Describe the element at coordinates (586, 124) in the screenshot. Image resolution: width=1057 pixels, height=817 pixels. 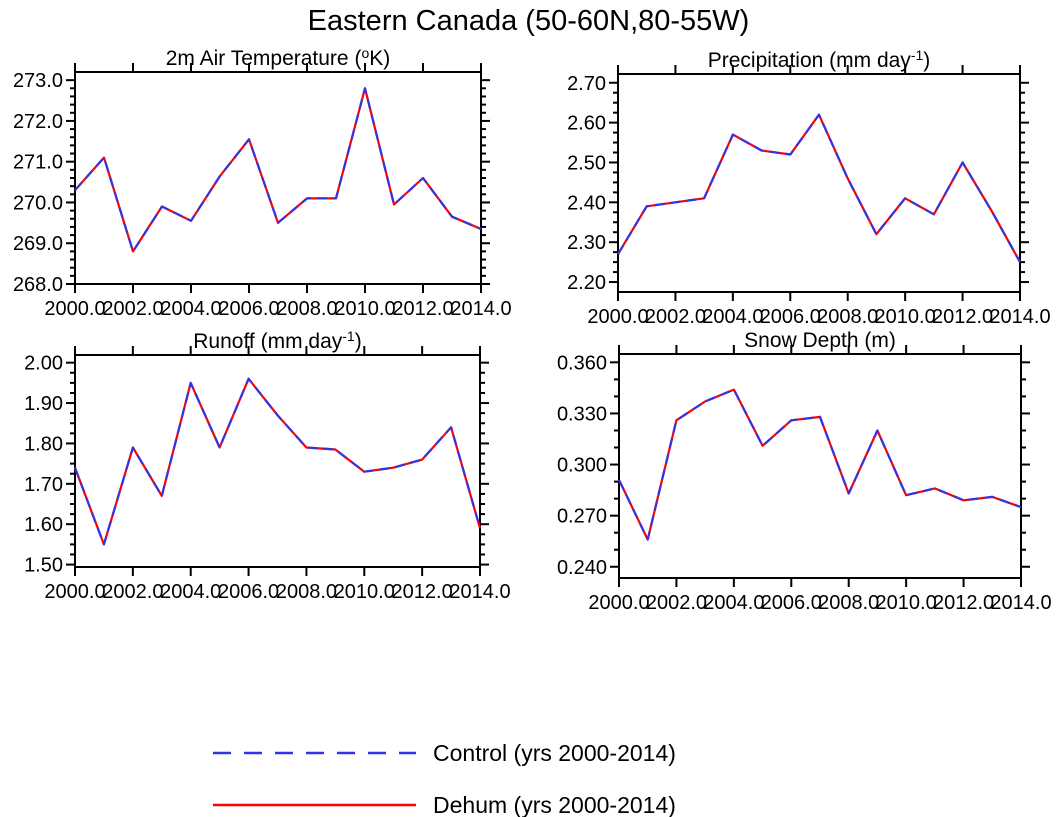
I see `y-tick-label: 2.60` at that location.